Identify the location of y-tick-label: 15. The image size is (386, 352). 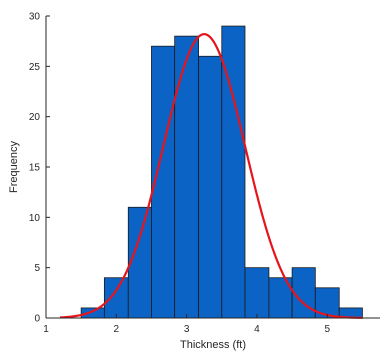
(35, 168).